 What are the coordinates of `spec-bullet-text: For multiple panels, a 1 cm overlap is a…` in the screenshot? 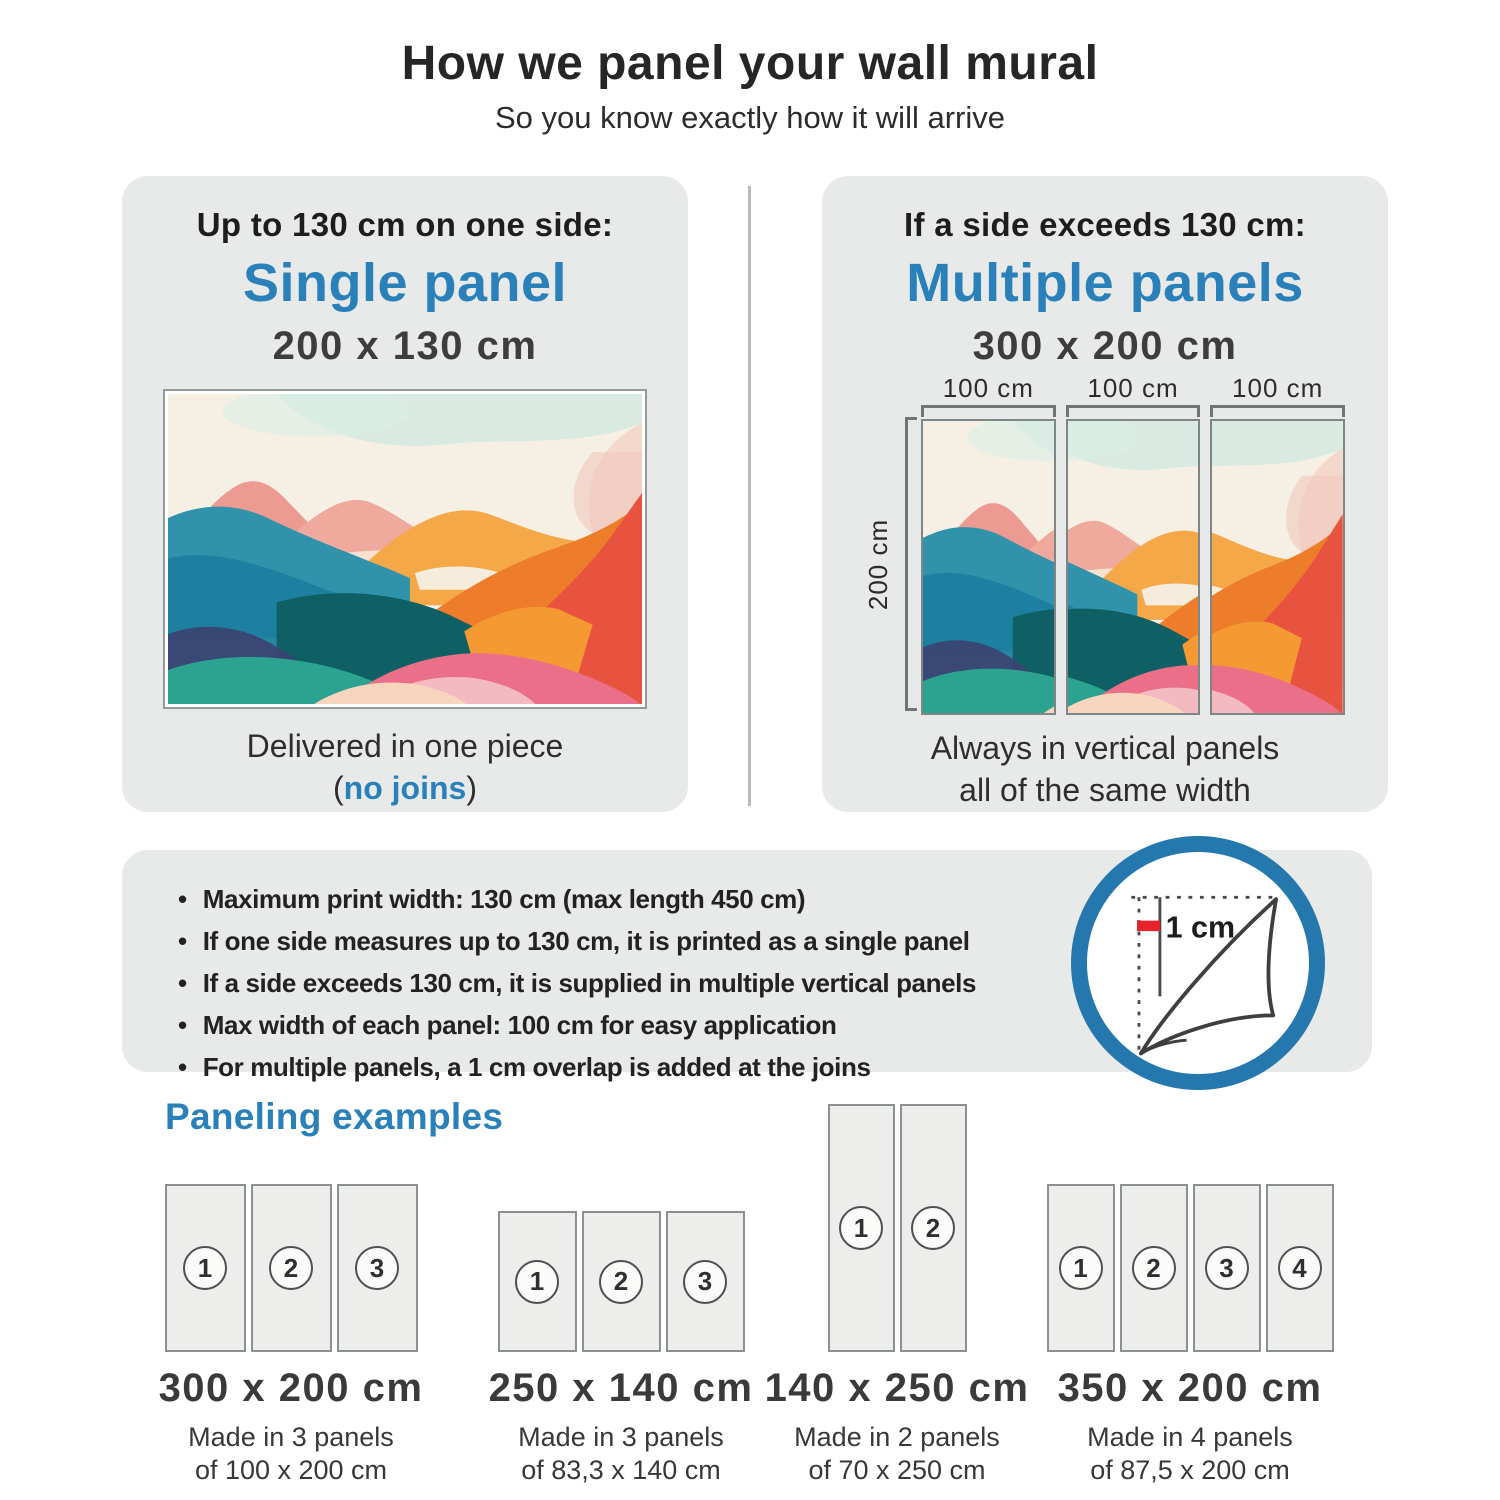 It's located at (536, 1067).